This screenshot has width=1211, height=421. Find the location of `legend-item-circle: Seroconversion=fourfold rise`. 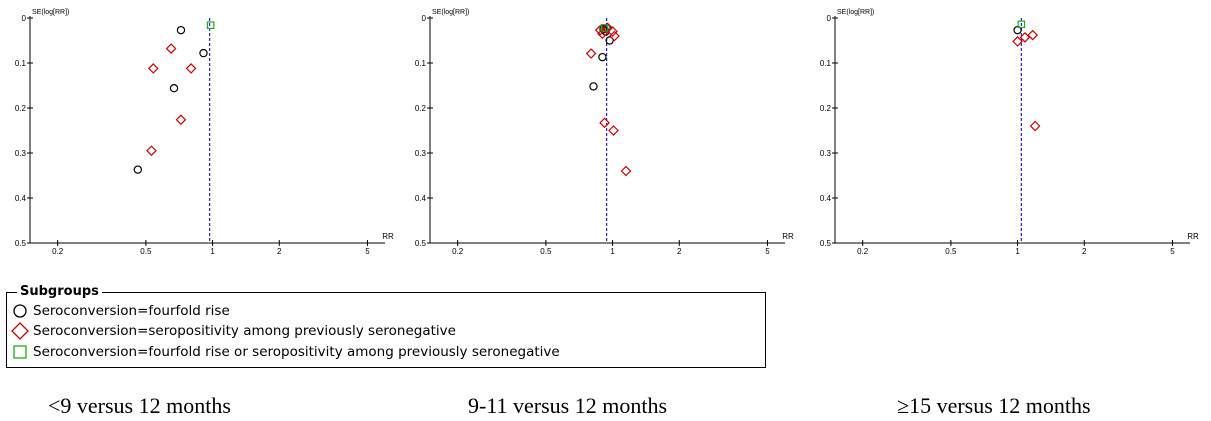

legend-item-circle: Seroconversion=fourfold rise is located at coordinates (120, 311).